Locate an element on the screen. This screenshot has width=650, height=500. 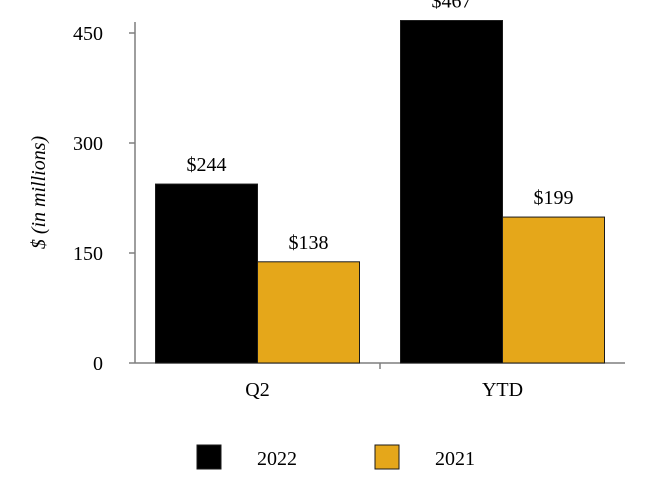
bar-2022-q2 is located at coordinates (206, 273).